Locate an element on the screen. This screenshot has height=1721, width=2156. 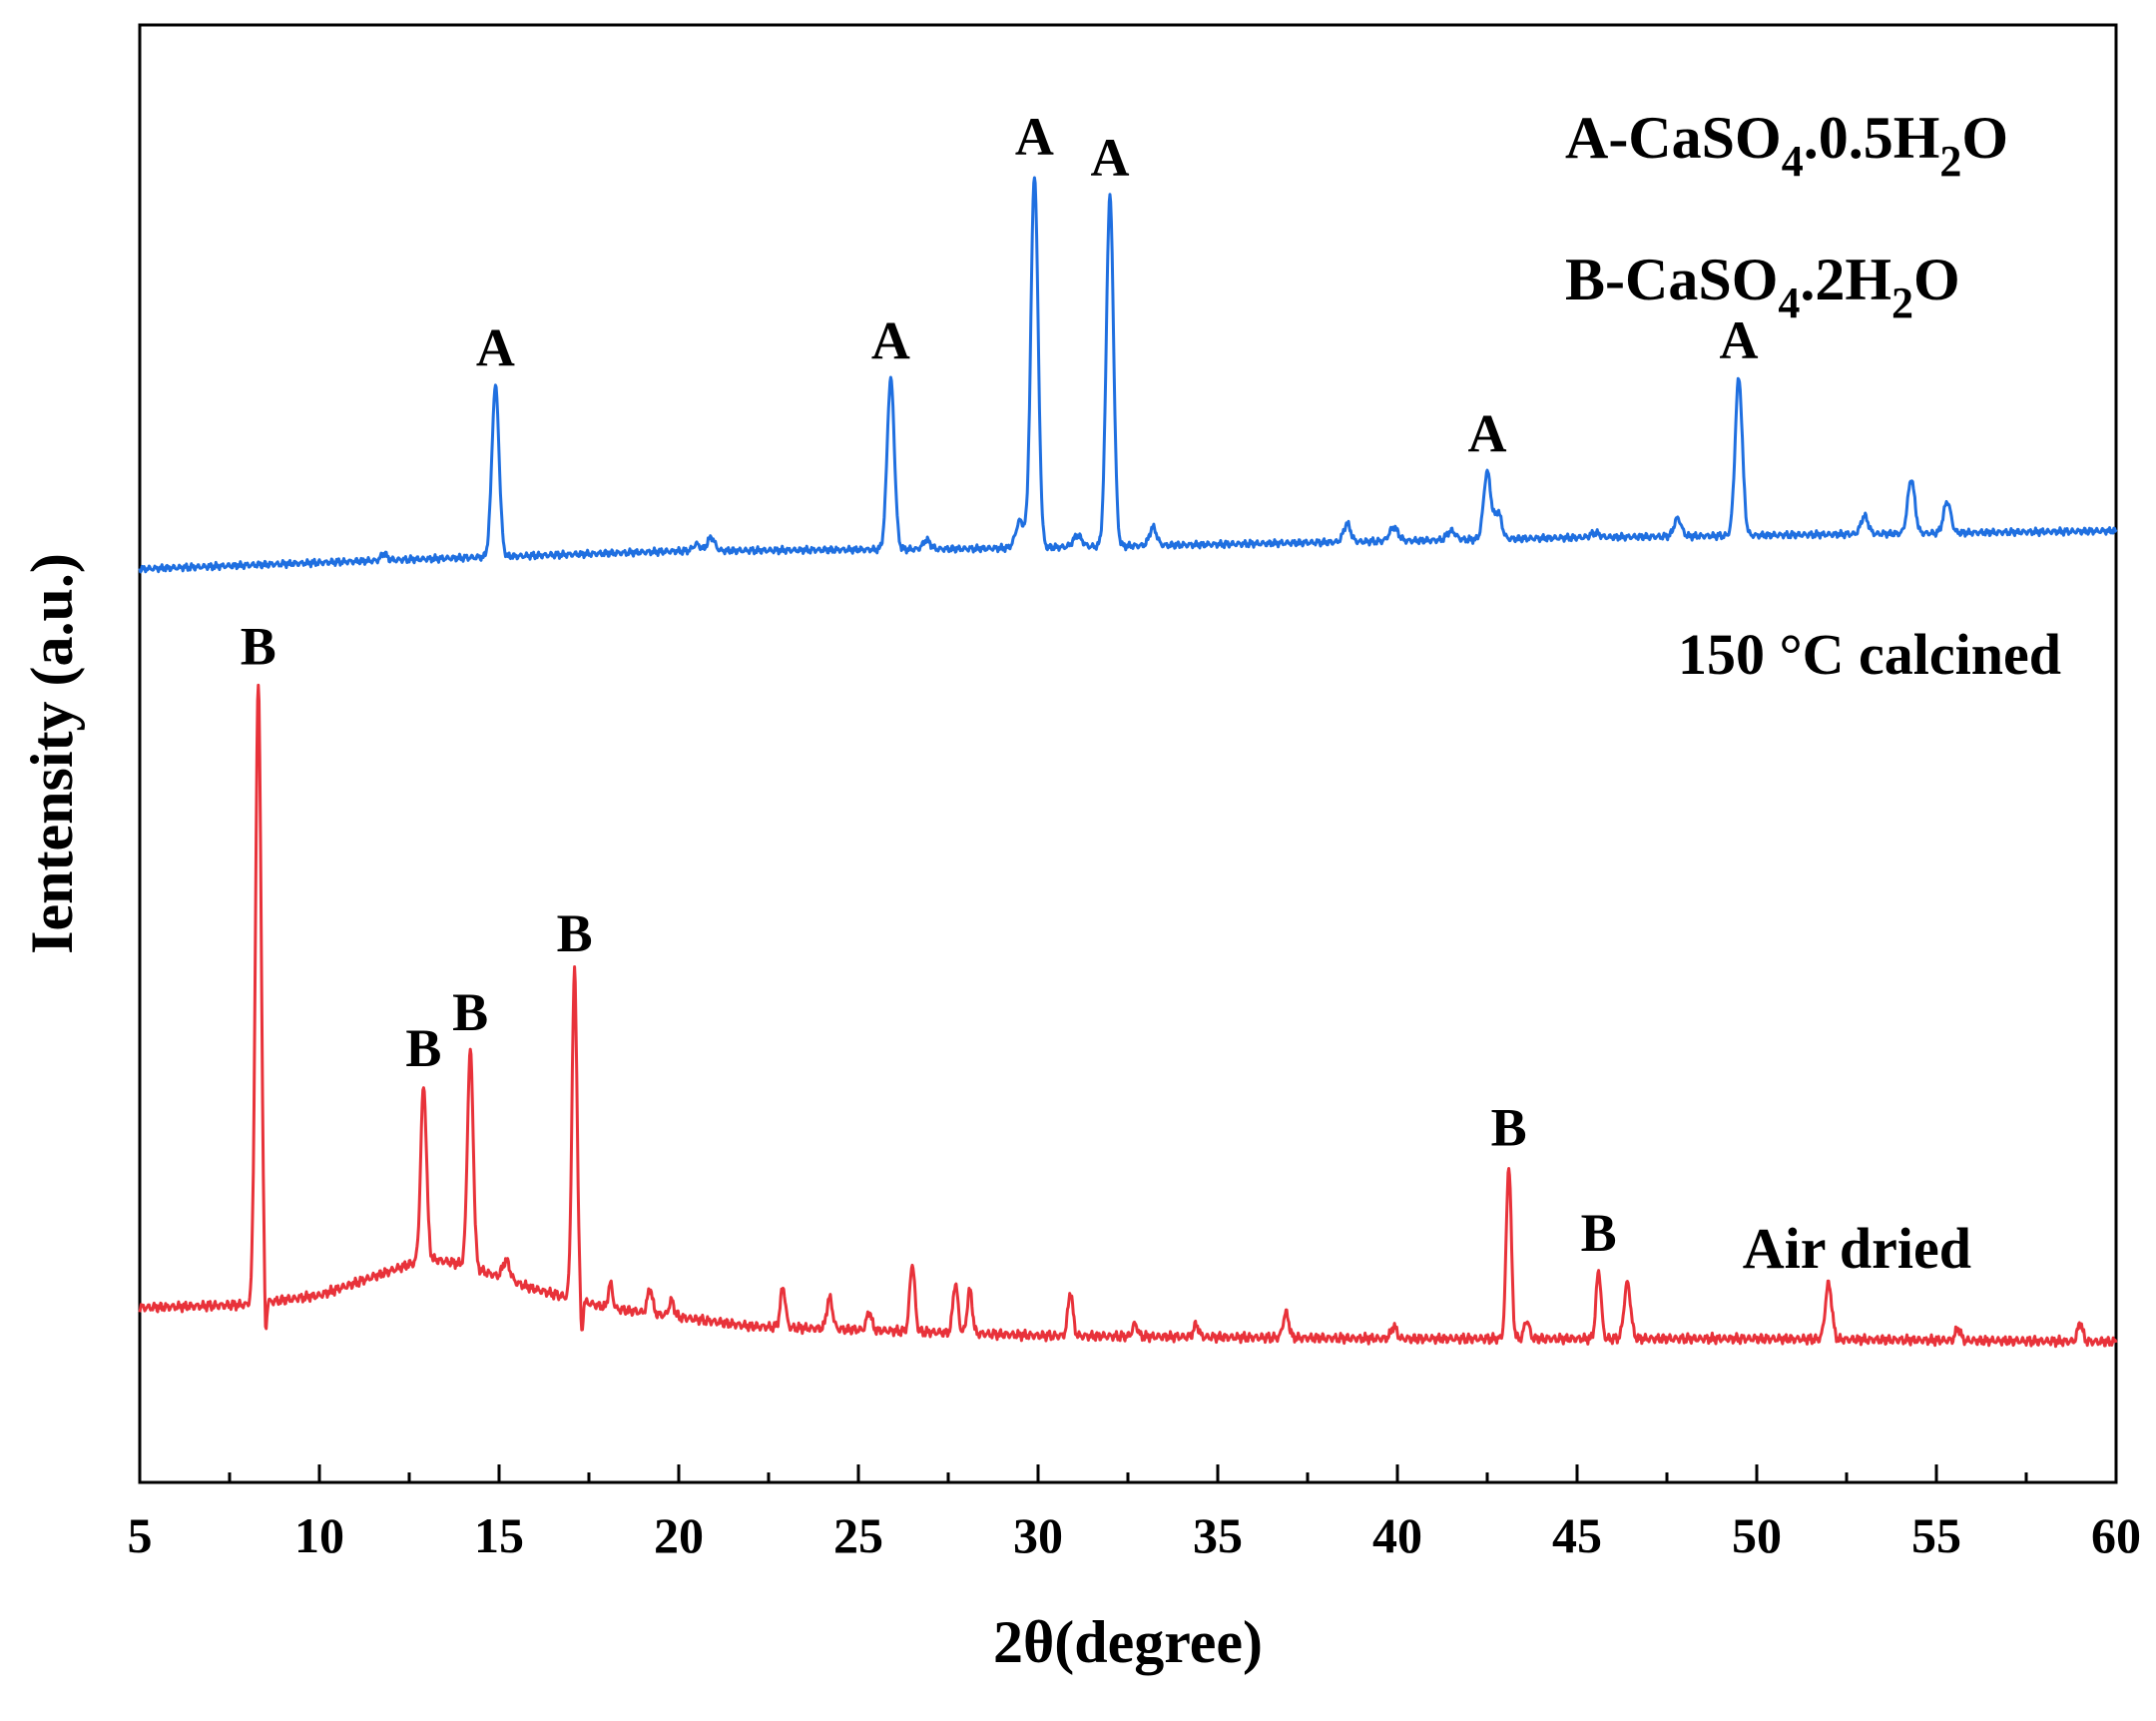
legend-a-sub1: 4 is located at coordinates (1793, 161).